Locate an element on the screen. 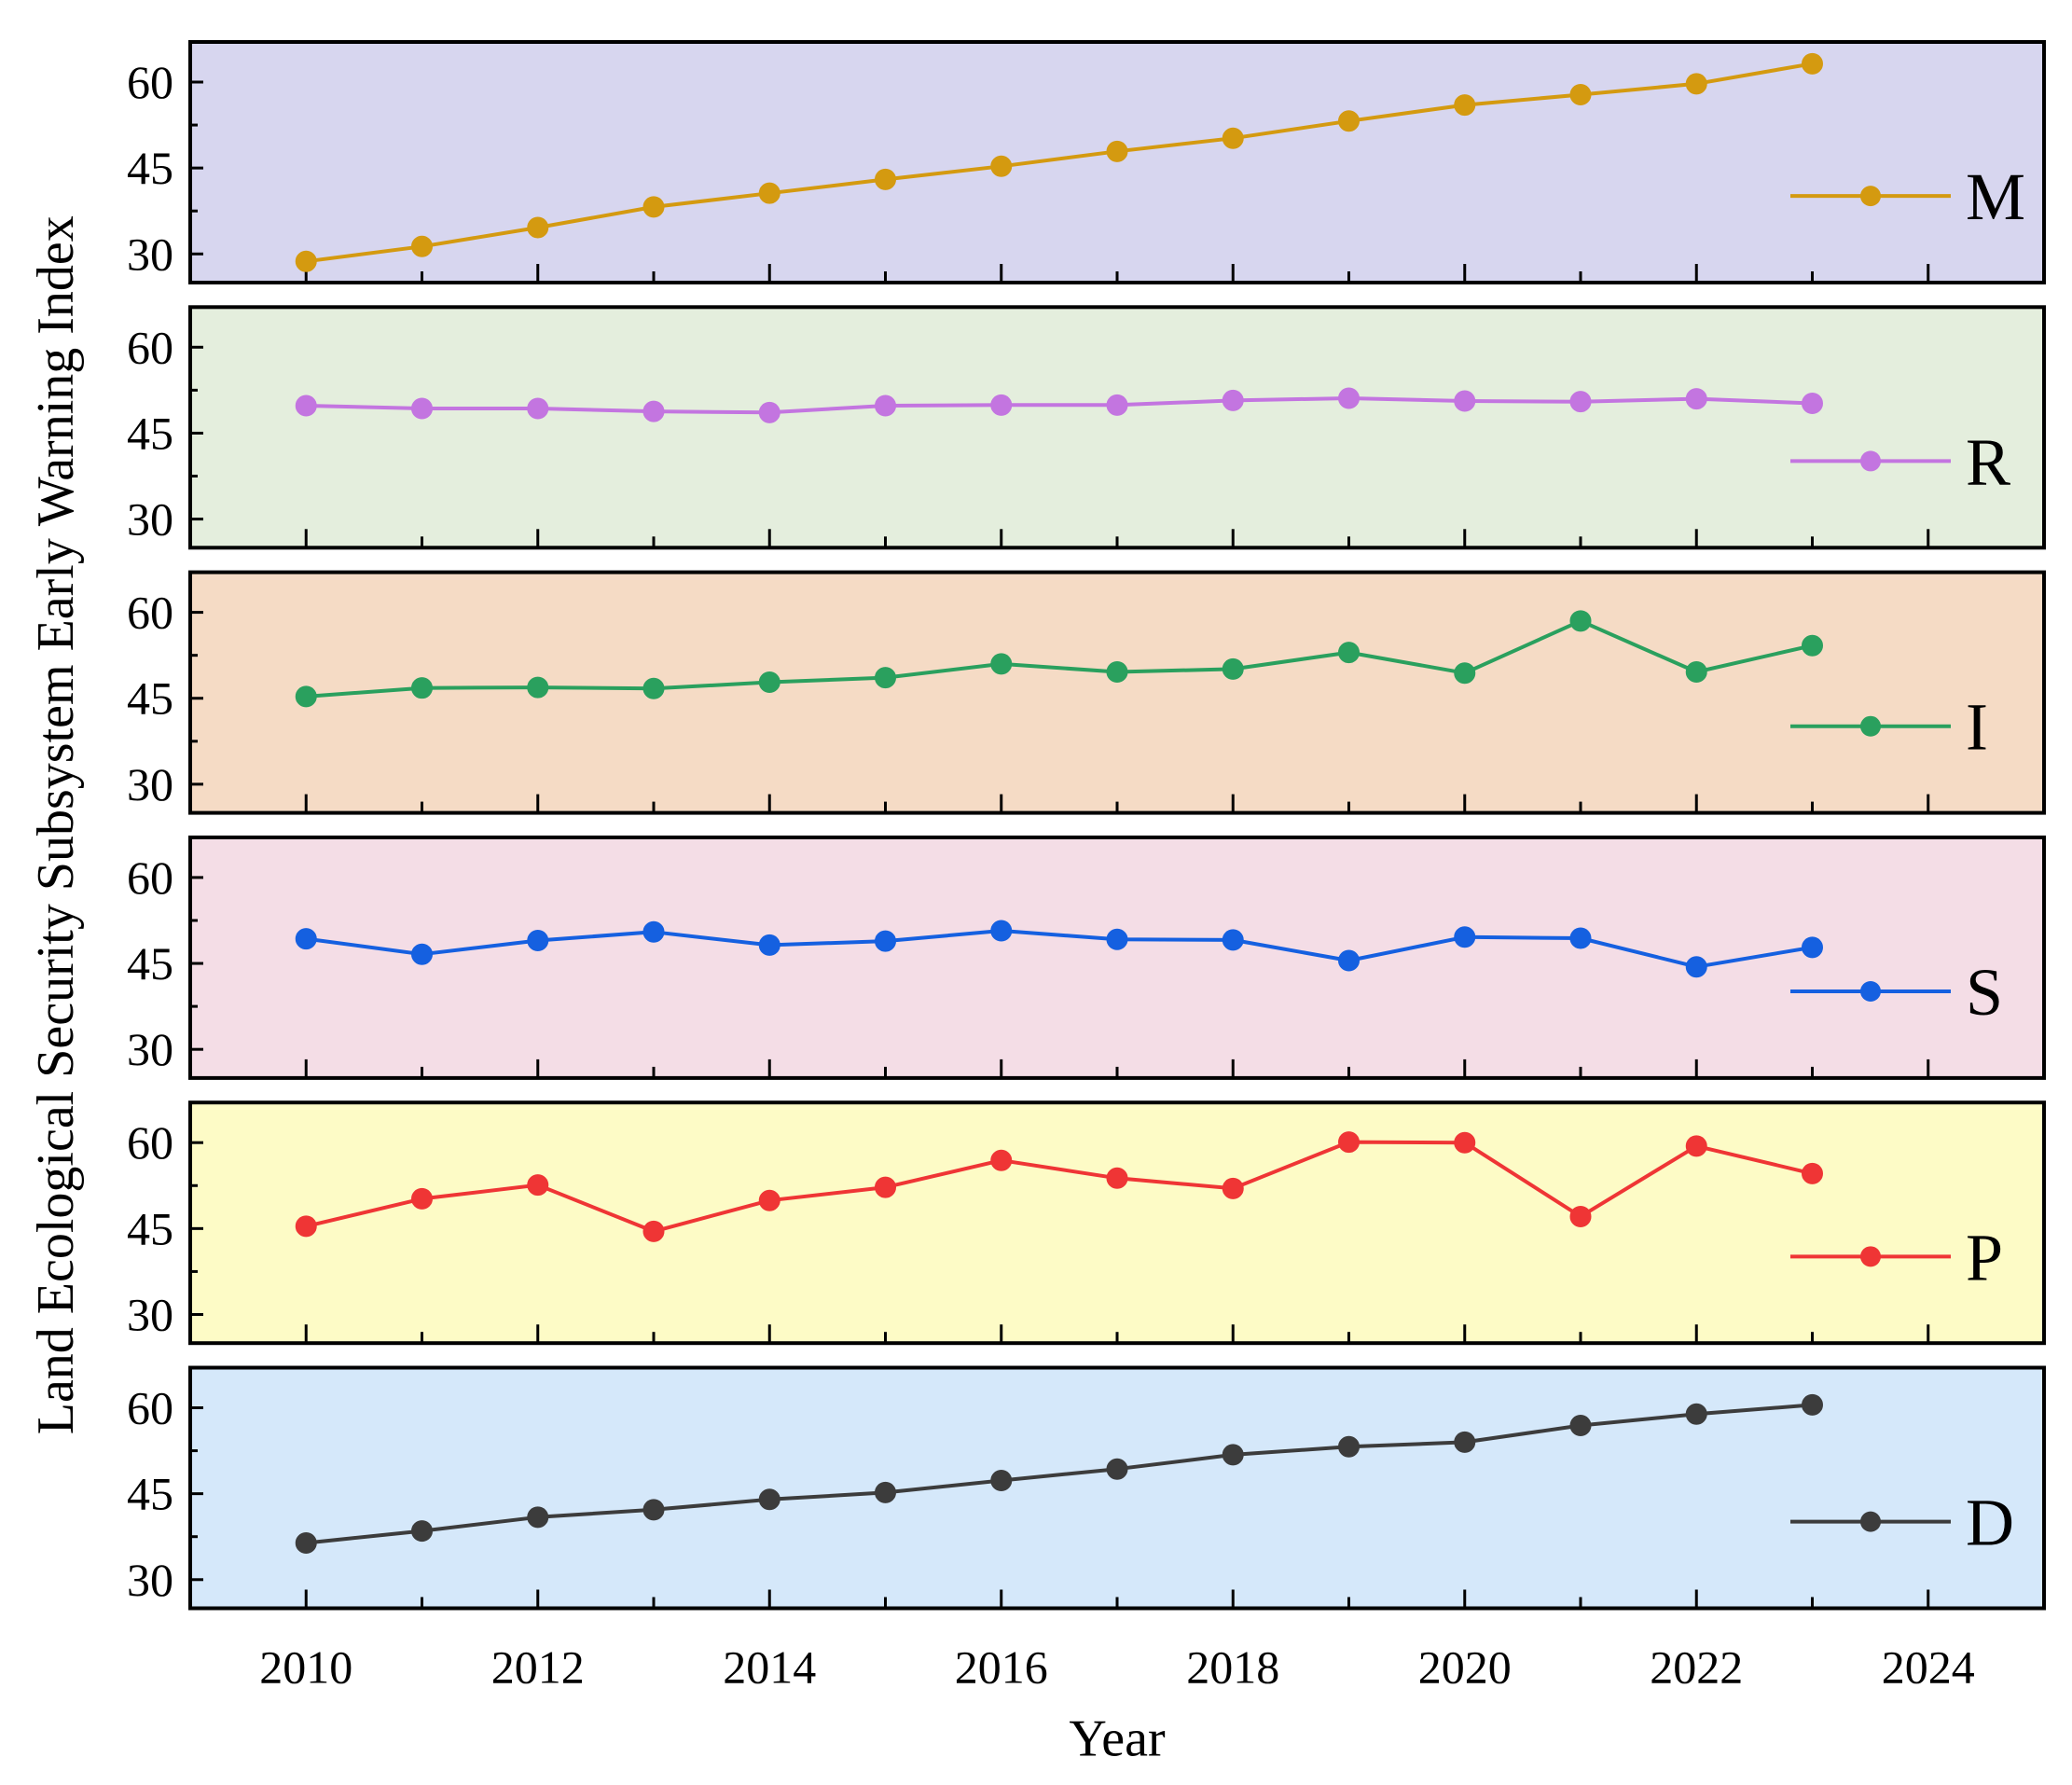 Image resolution: width=2072 pixels, height=1785 pixels. panel-p: 30 45 60 P is located at coordinates (1086, 1223).